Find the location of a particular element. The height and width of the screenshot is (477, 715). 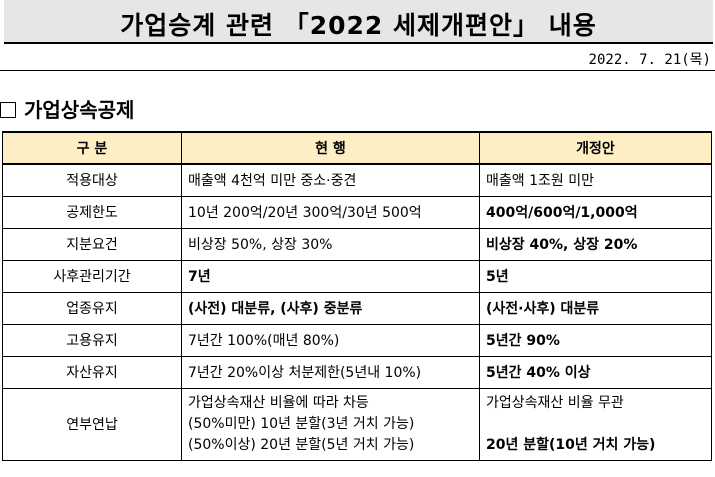

current-line: (50%미만) 10년 분할(3년 거치 가능) is located at coordinates (301, 423).